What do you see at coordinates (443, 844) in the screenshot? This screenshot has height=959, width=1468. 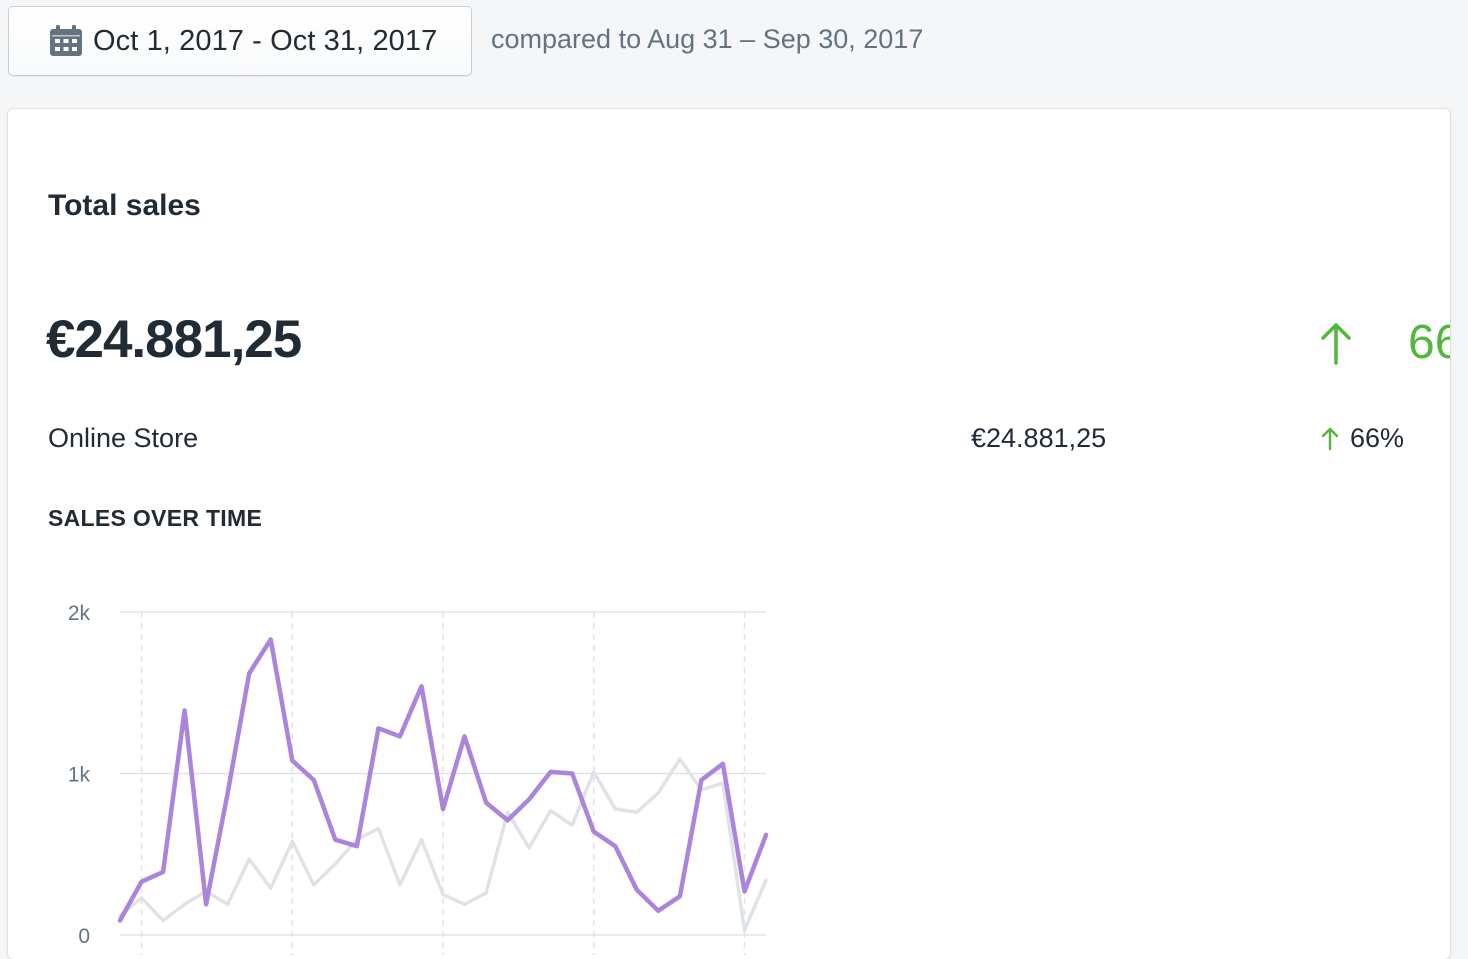 I see `comparison-series-line` at bounding box center [443, 844].